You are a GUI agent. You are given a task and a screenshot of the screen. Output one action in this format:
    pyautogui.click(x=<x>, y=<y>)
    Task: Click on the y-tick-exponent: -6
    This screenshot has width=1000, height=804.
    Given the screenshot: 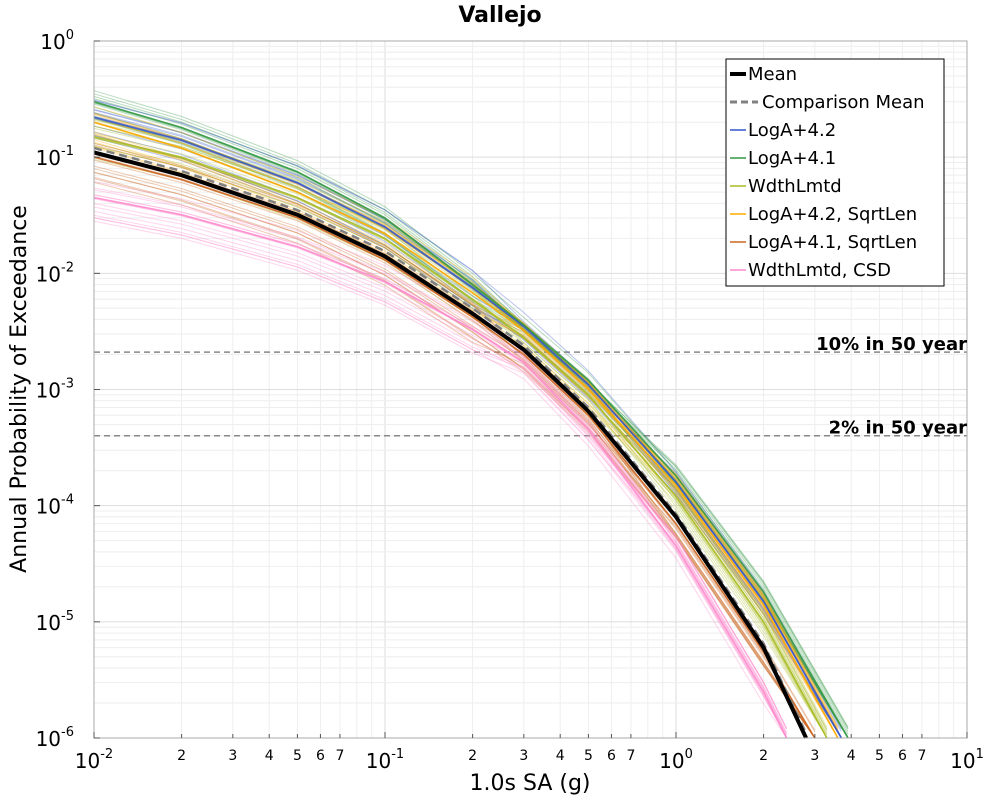 What is the action you would take?
    pyautogui.click(x=67, y=732)
    